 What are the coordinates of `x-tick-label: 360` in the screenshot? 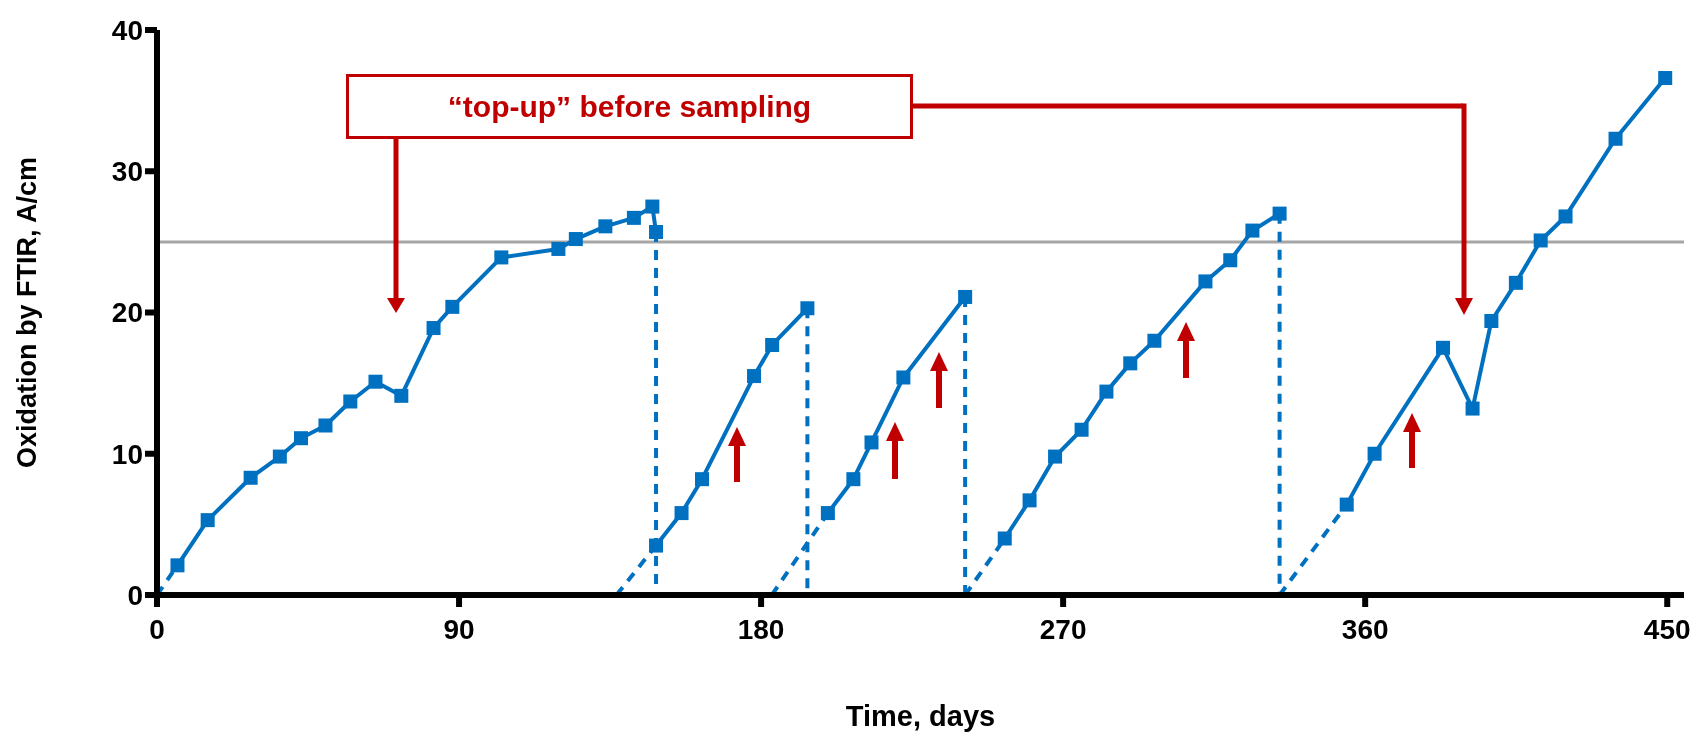 It's located at (1365, 629).